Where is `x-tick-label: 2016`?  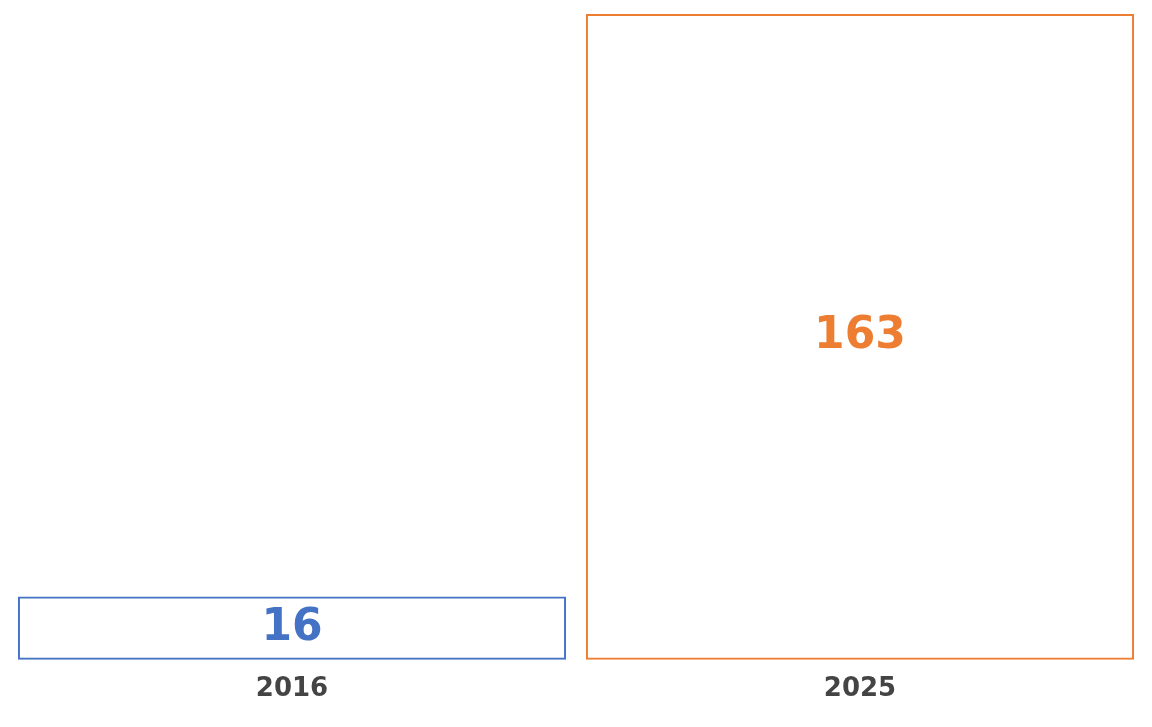
x-tick-label: 2016 is located at coordinates (292, 687).